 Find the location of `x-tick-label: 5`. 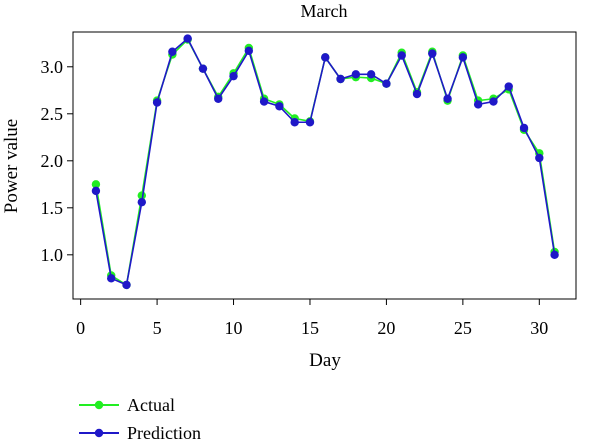

x-tick-label: 5 is located at coordinates (157, 328).